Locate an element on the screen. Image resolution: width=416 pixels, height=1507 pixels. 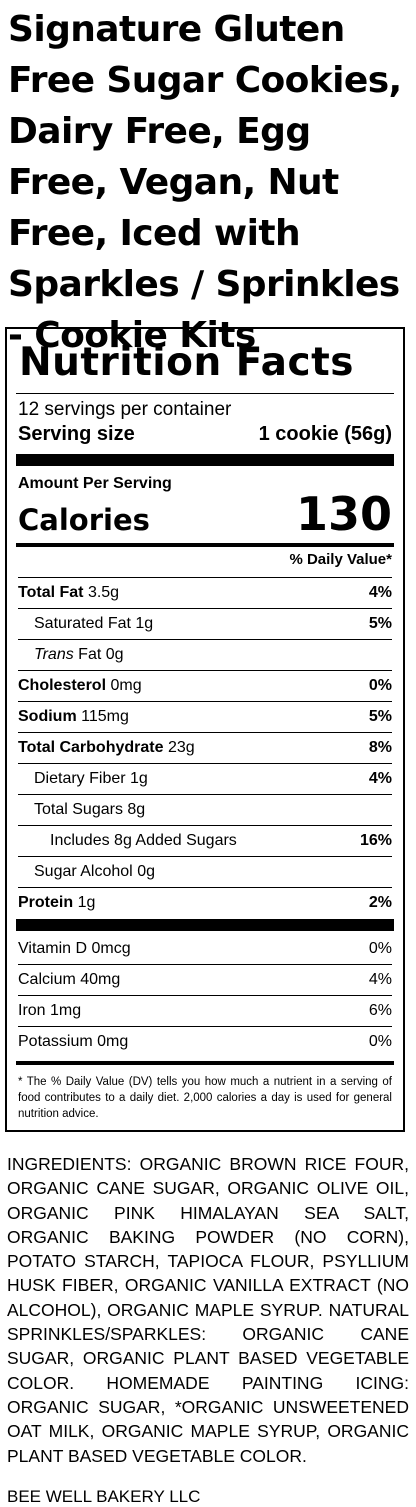
vitamin-row-iron: Iron 1mg 6% is located at coordinates (205, 1010).